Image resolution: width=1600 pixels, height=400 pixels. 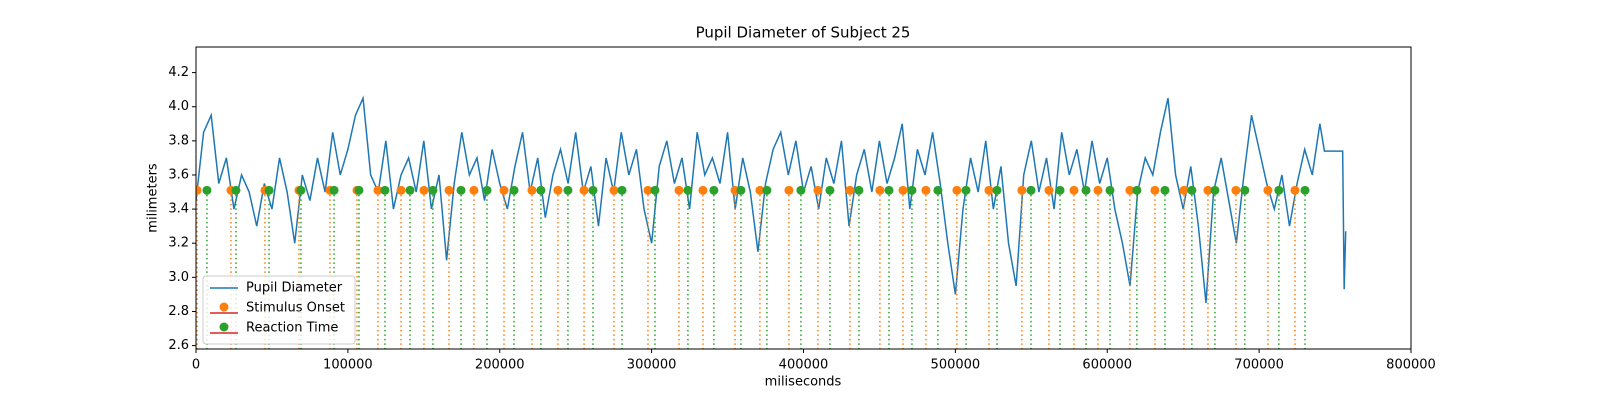 I want to click on y-tick-label: 3.0, so click(x=178, y=277).